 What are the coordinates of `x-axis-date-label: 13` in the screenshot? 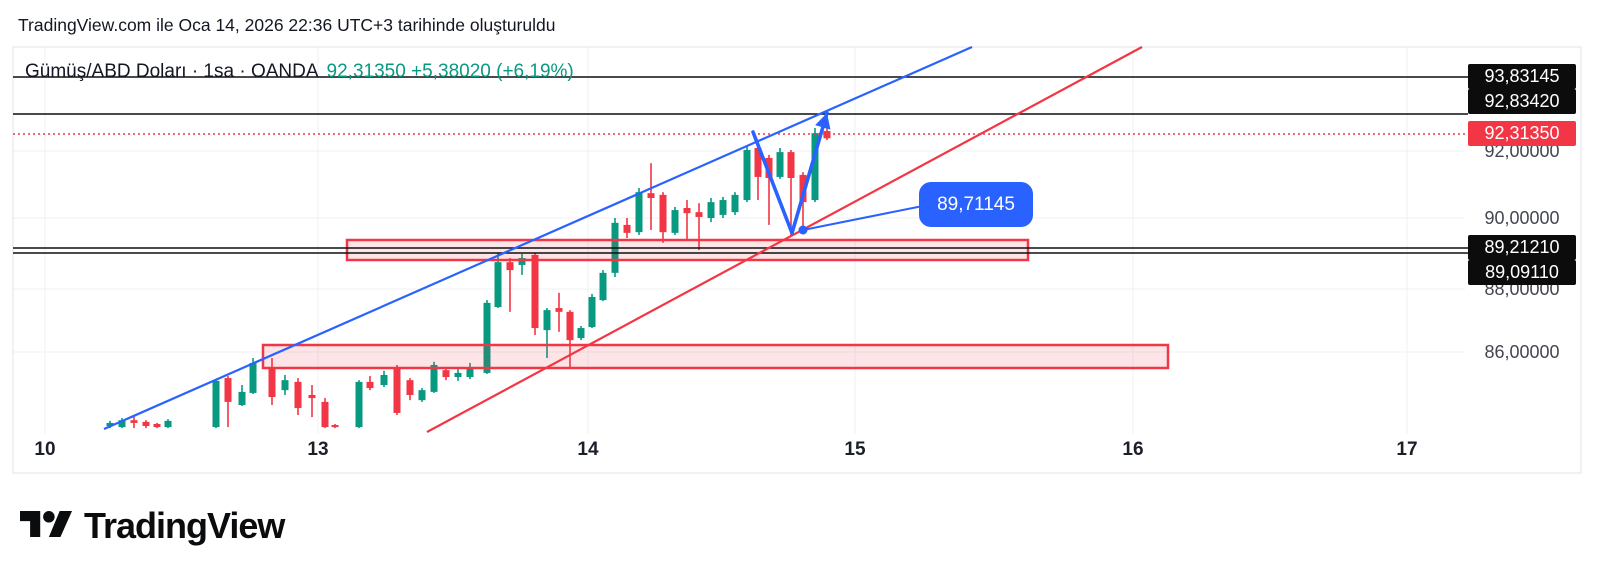 It's located at (318, 449).